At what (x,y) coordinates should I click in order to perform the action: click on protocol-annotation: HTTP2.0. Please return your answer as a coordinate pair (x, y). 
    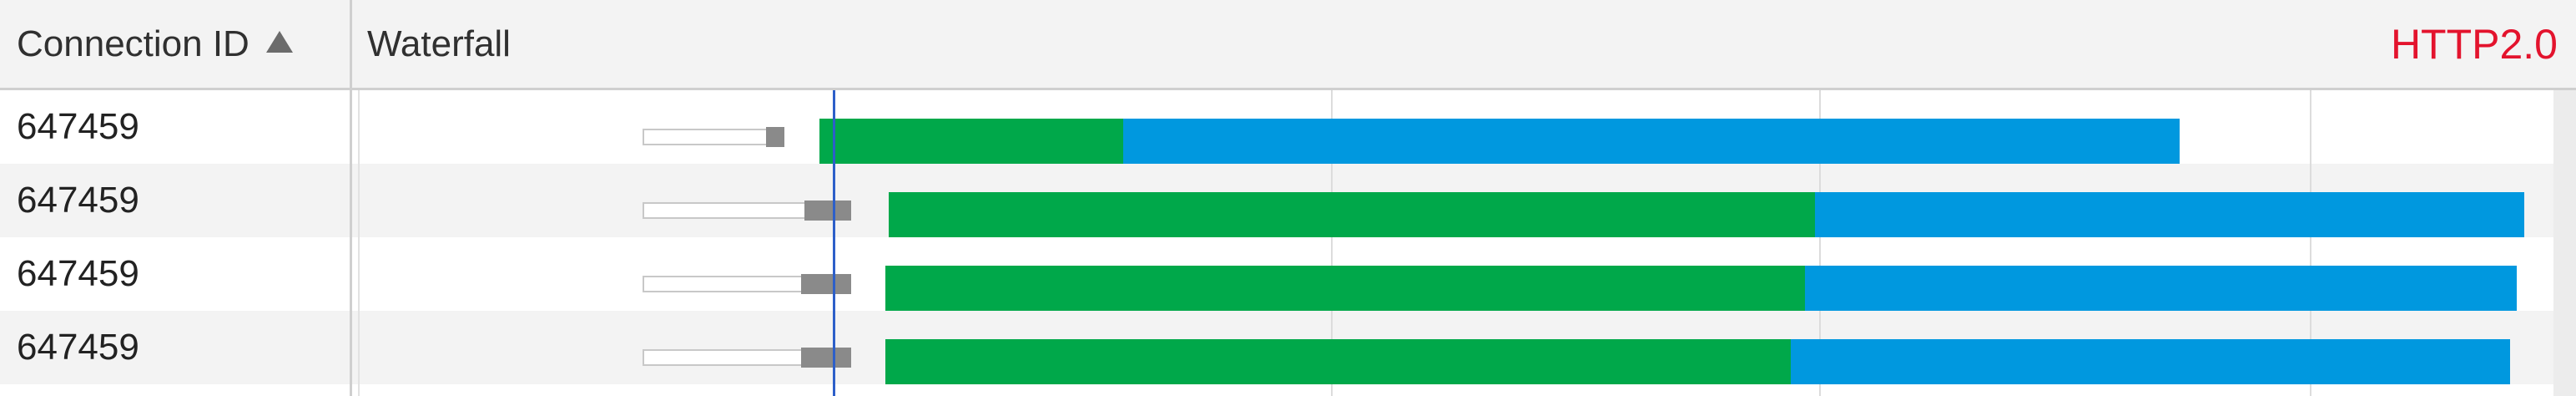
    Looking at the image, I should click on (2474, 44).